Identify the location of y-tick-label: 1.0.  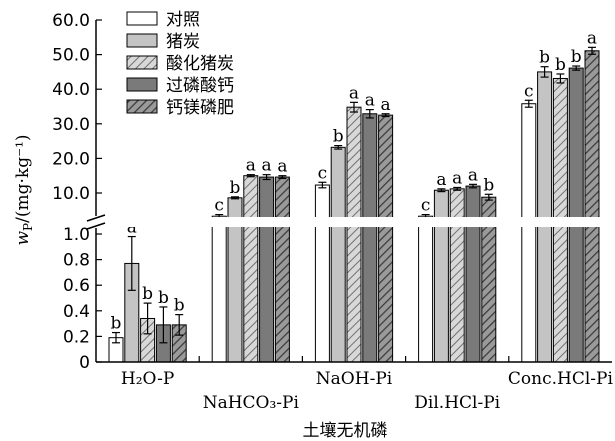
(76, 235).